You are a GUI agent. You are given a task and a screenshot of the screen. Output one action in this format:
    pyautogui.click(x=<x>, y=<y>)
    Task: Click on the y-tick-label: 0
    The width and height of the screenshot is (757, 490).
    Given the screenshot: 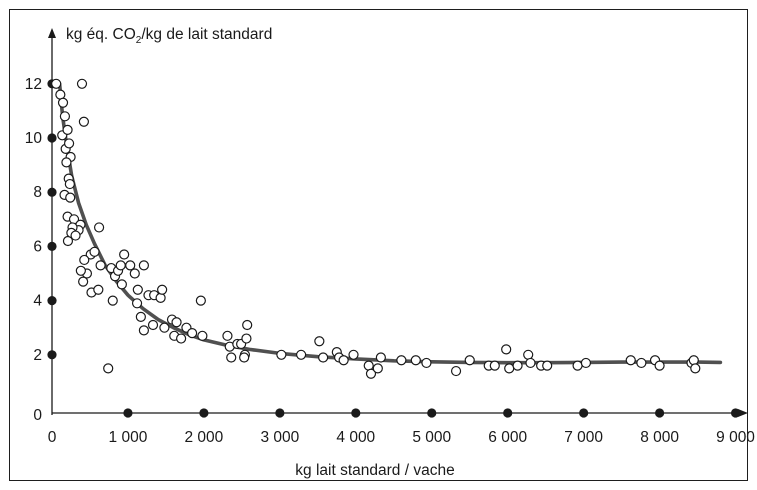 What is the action you would take?
    pyautogui.click(x=37, y=415)
    